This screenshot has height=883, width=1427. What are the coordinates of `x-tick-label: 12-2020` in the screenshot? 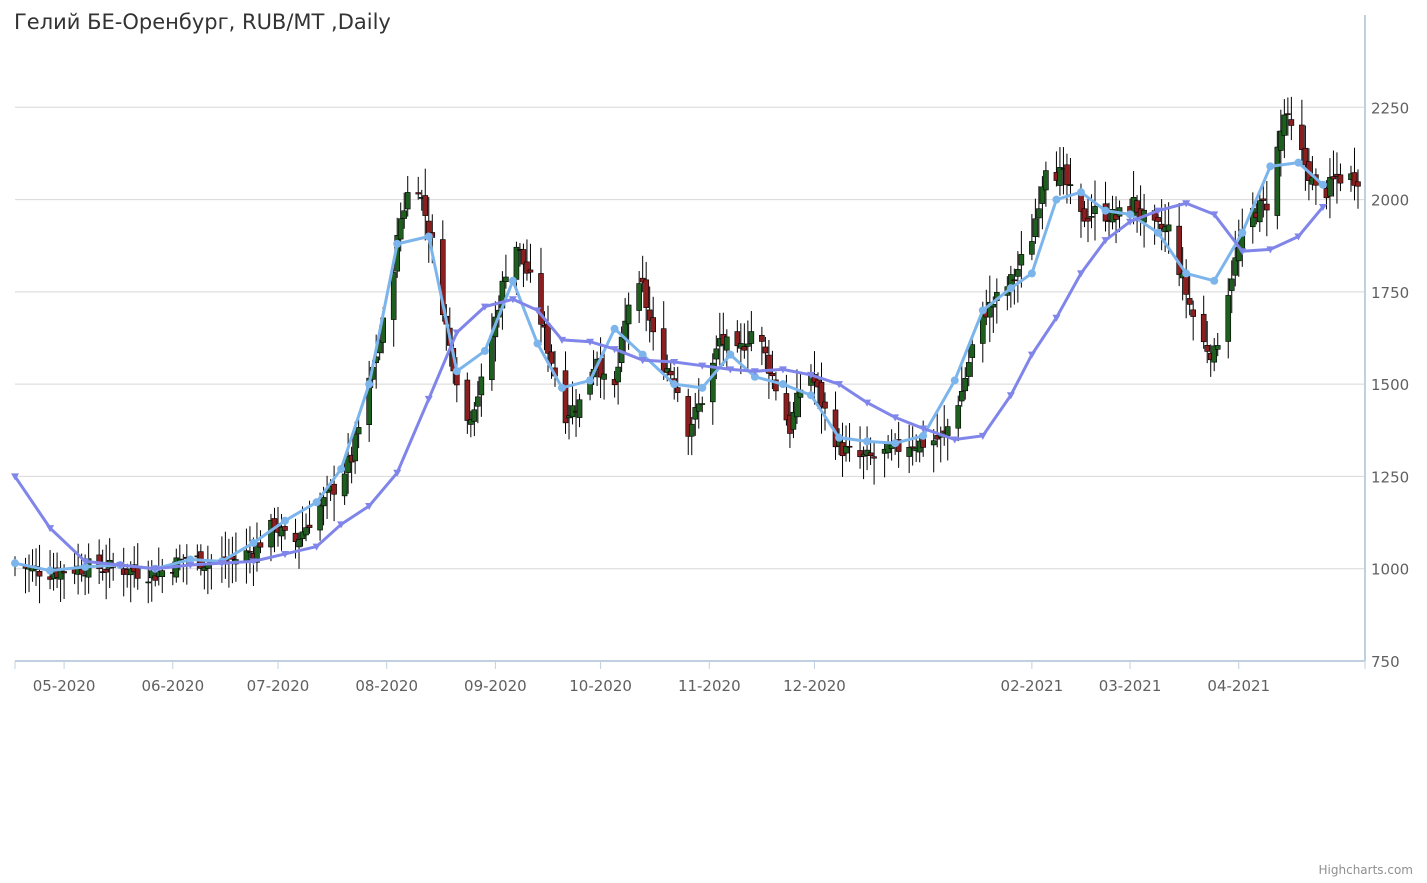 It's located at (814, 686).